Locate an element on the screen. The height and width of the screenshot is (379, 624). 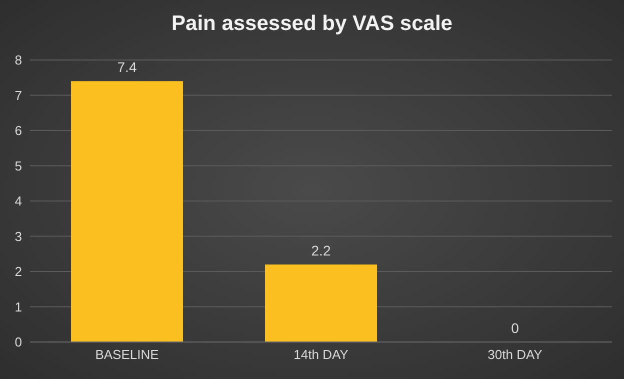
y-tick-label: 8 is located at coordinates (18, 60).